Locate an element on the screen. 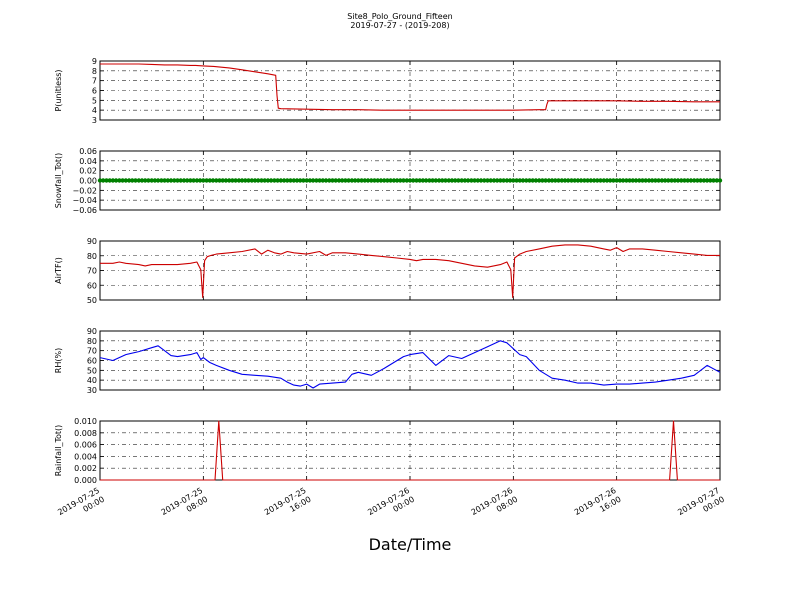 This screenshot has width=800, height=600. y-tick-label: 0.008 is located at coordinates (85, 433).